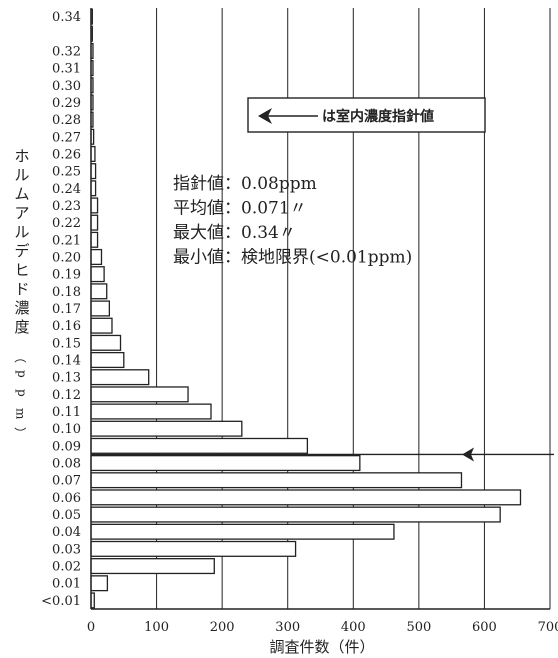  I want to click on bar-0.22, so click(94, 222).